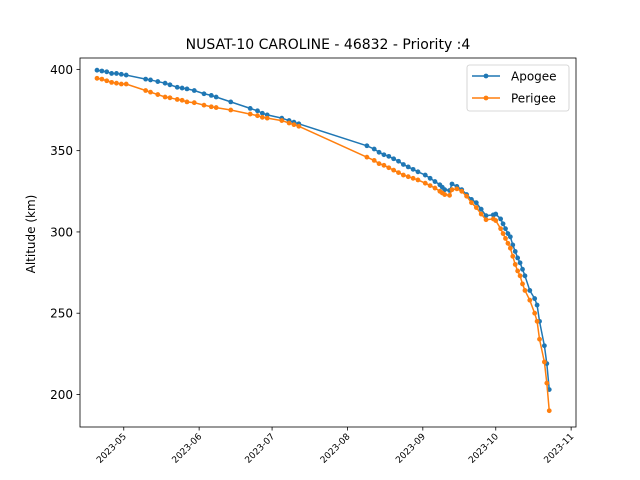  What do you see at coordinates (336, 449) in the screenshot?
I see `x-tick-label: 2023-08` at bounding box center [336, 449].